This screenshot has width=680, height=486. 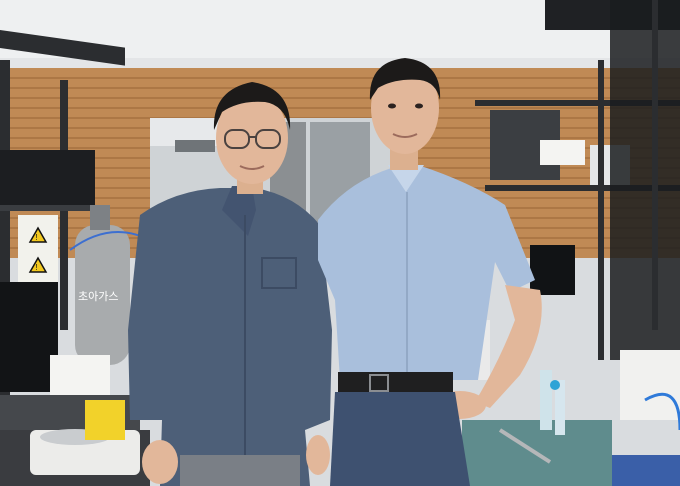 What do you see at coordinates (252, 106) in the screenshot?
I see `left-person-hair` at bounding box center [252, 106].